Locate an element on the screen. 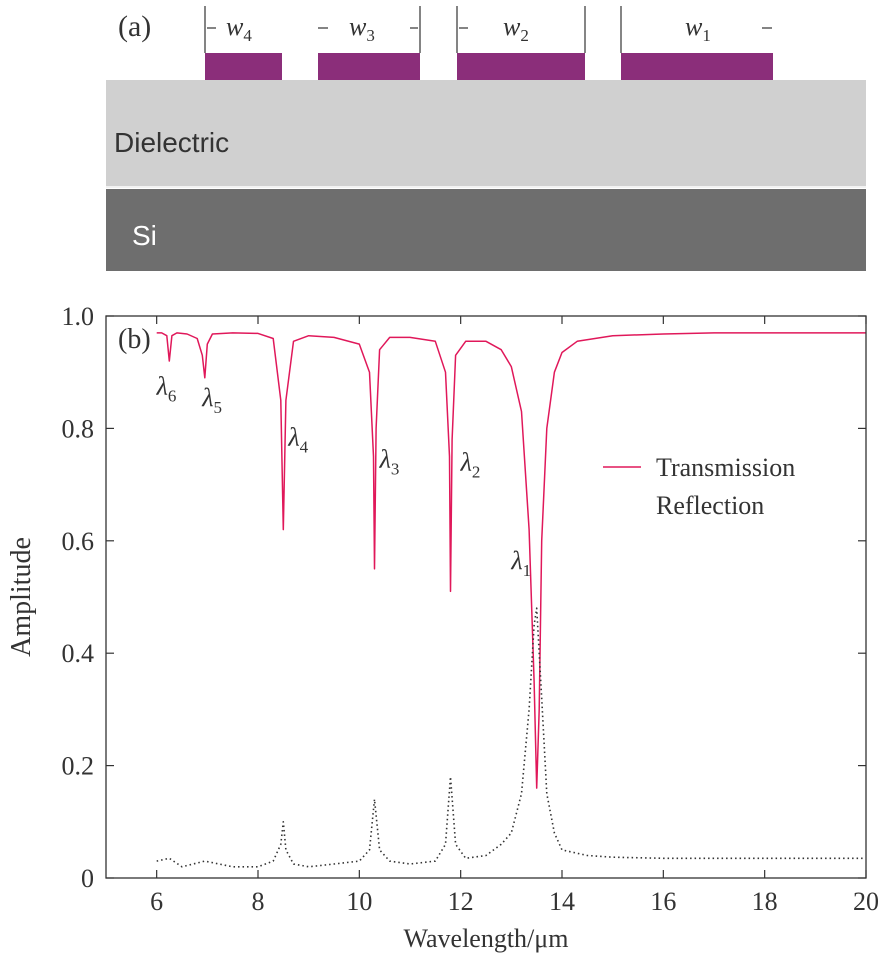 This screenshot has height=956, width=886. x-tick-label: 6 is located at coordinates (156, 901).